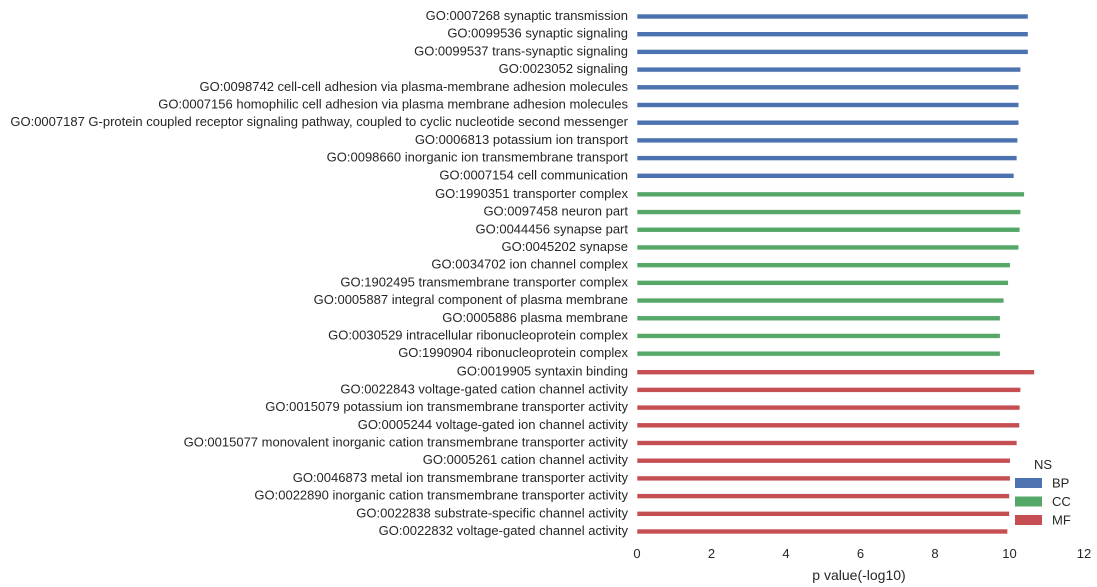 Image resolution: width=1097 pixels, height=587 pixels. I want to click on x-axis-label: p value(-log10), so click(858, 575).